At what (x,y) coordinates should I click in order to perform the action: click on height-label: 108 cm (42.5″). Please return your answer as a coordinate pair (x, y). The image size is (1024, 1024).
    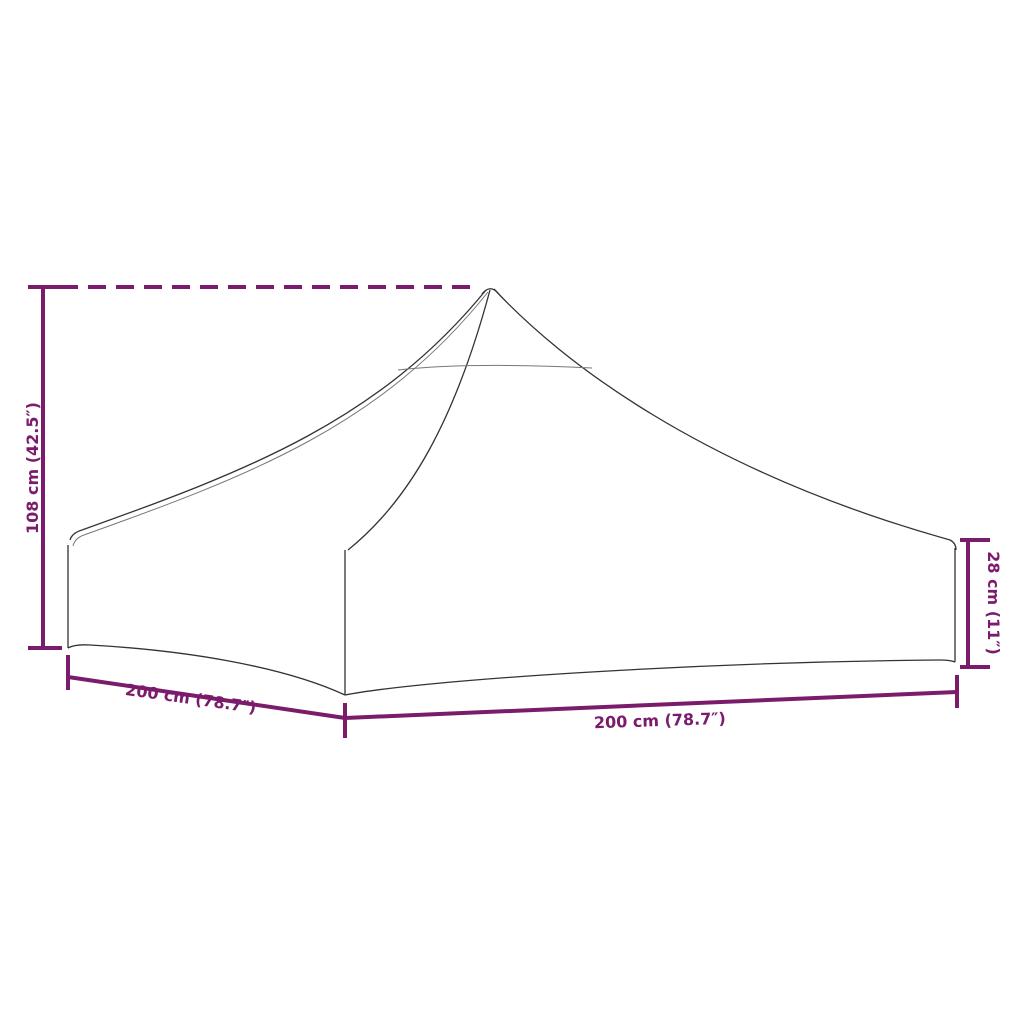
    Looking at the image, I should click on (32, 468).